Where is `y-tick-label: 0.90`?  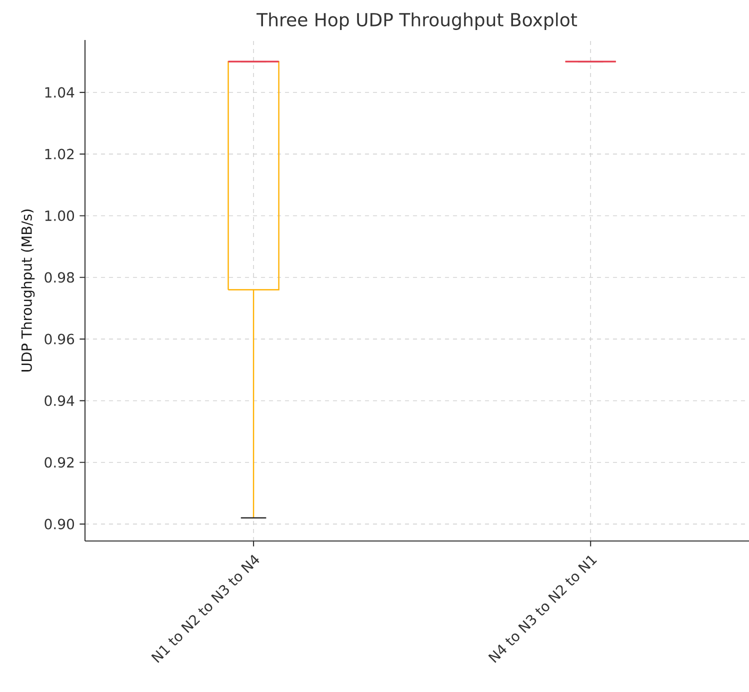
y-tick-label: 0.90 is located at coordinates (59, 524).